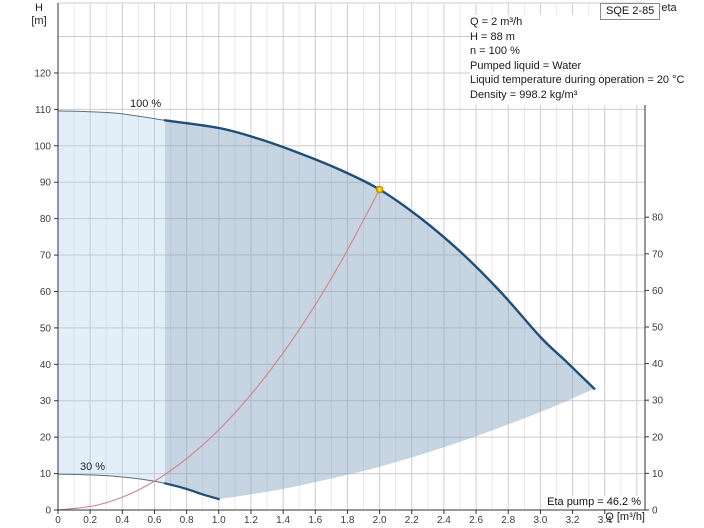  What do you see at coordinates (658, 218) in the screenshot?
I see `eta-tick-label: 80` at bounding box center [658, 218].